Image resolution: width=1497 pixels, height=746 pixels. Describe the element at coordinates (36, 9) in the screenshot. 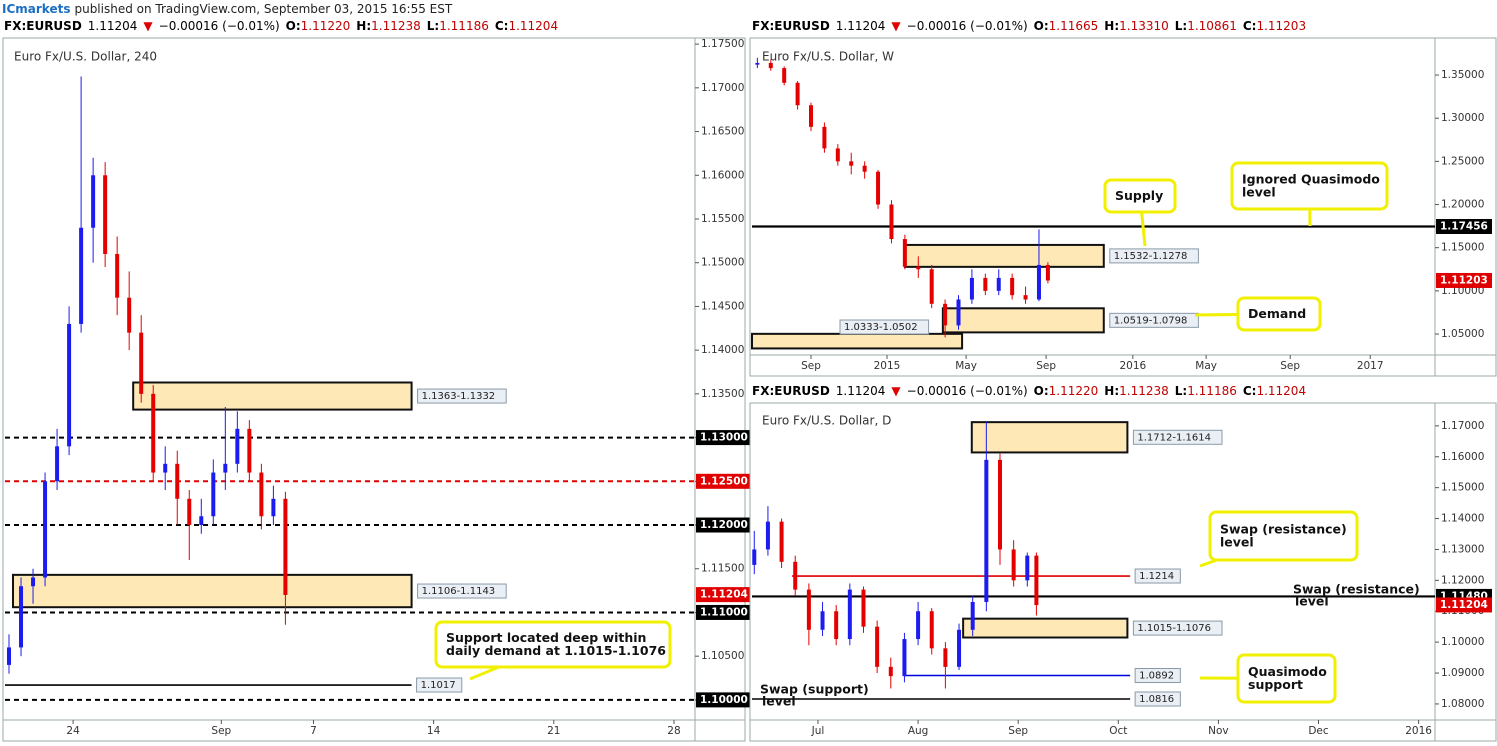

I see `brand: ICmarkets` at that location.